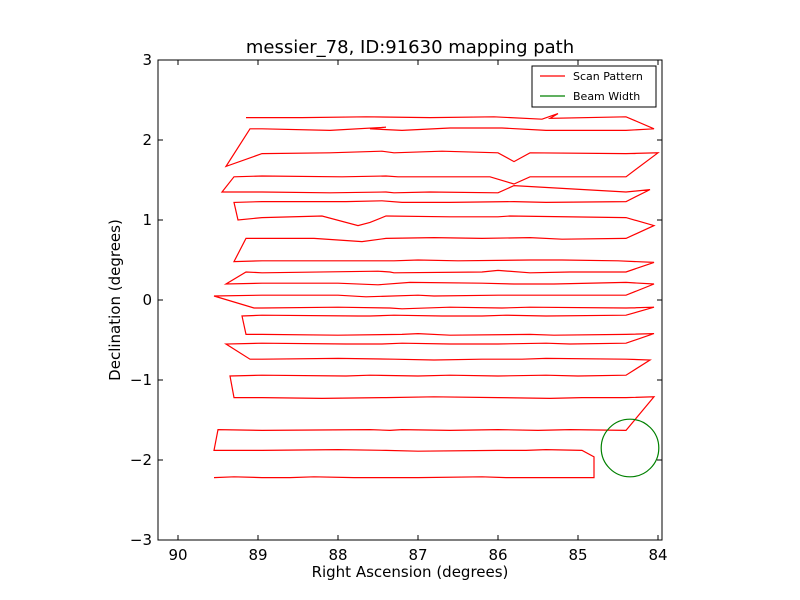 The image size is (800, 600). What do you see at coordinates (410, 47) in the screenshot?
I see `chart-title: messier_78, ID:91630 mapping path` at bounding box center [410, 47].